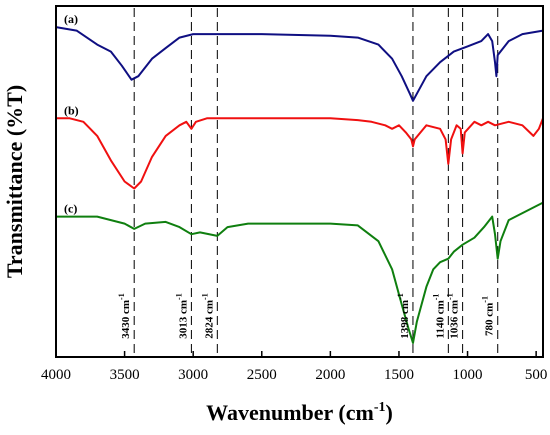 The image size is (550, 435). Describe the element at coordinates (399, 375) in the screenshot. I see `x-tick-label-1500: 1500` at that location.